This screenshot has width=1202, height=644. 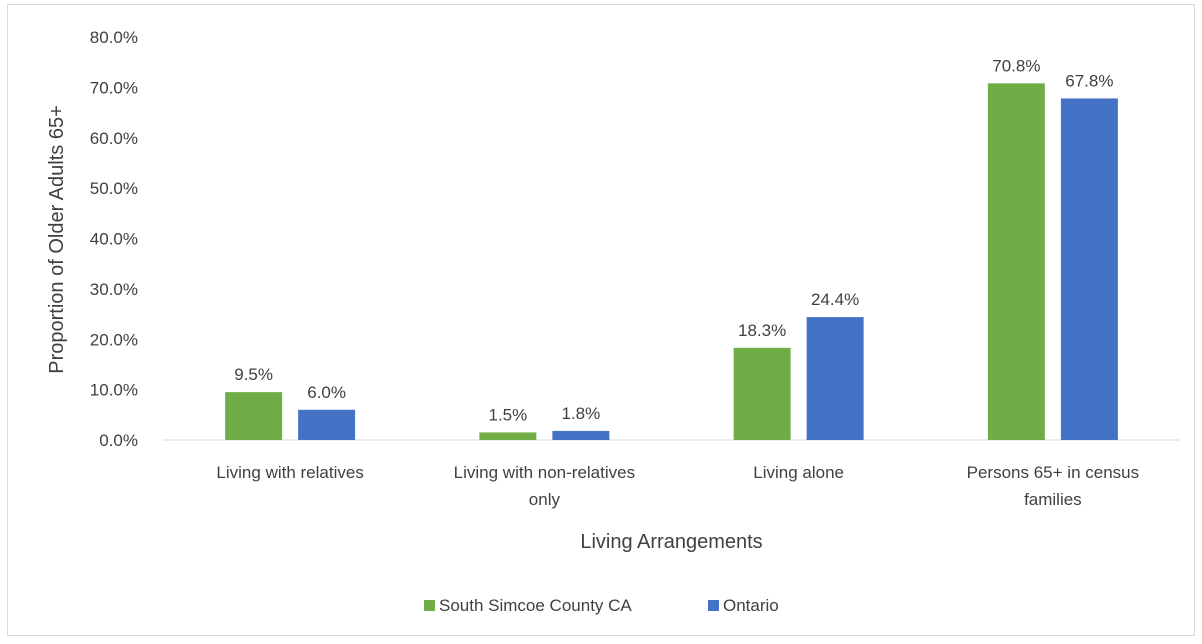 I want to click on y-tick-label: 60.0%, so click(x=114, y=138).